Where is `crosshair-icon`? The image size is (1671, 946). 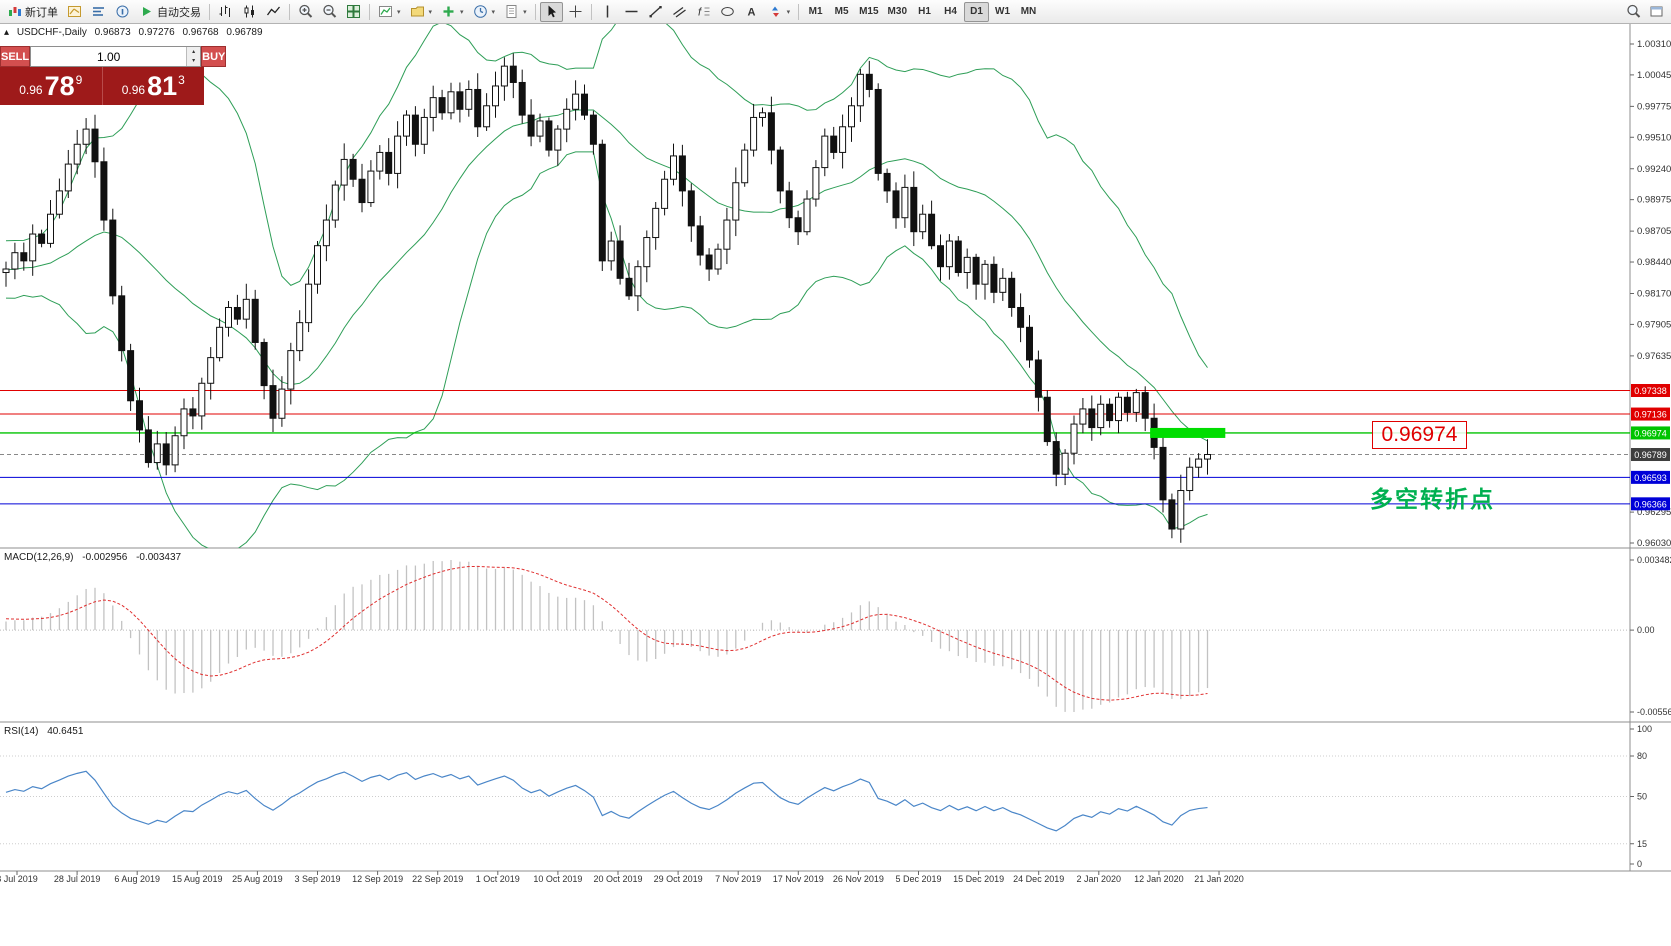
crosshair-icon is located at coordinates (575, 11).